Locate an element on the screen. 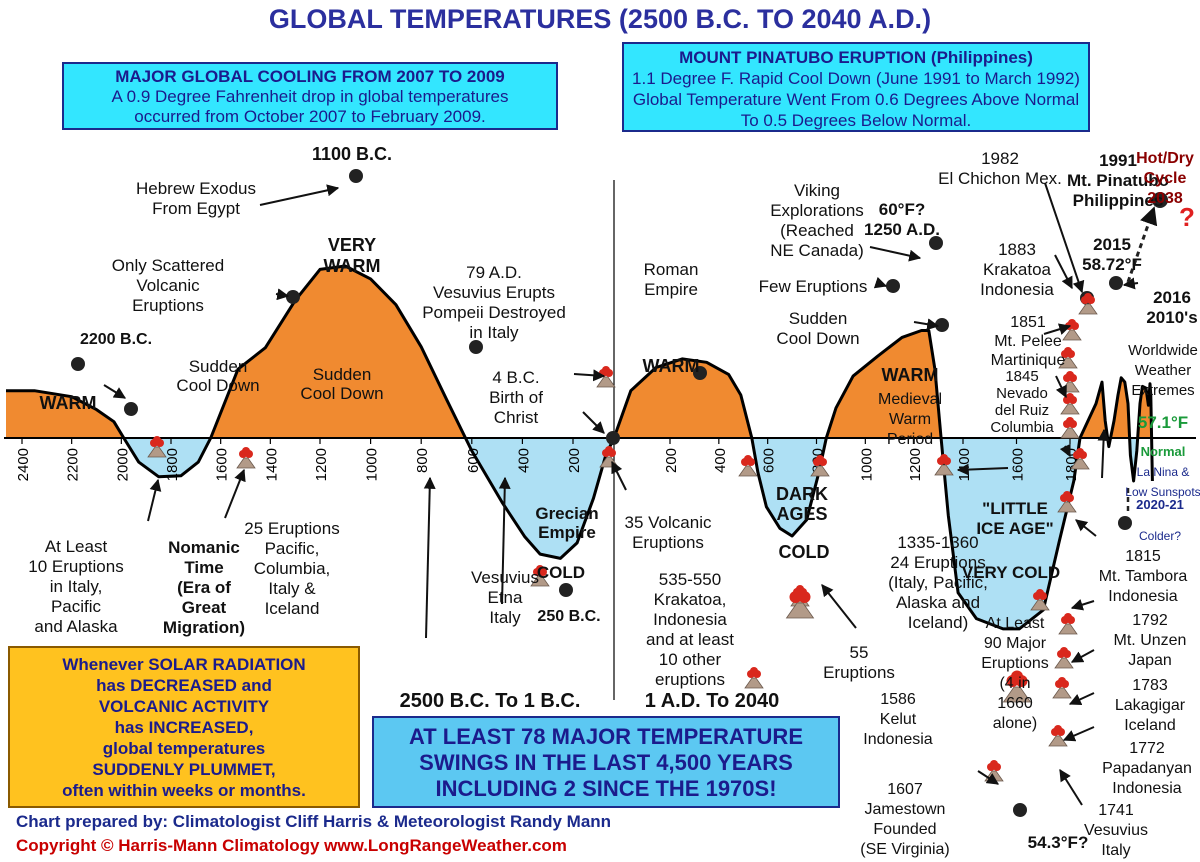  annotation-line: 58.72°F is located at coordinates (1112, 264).